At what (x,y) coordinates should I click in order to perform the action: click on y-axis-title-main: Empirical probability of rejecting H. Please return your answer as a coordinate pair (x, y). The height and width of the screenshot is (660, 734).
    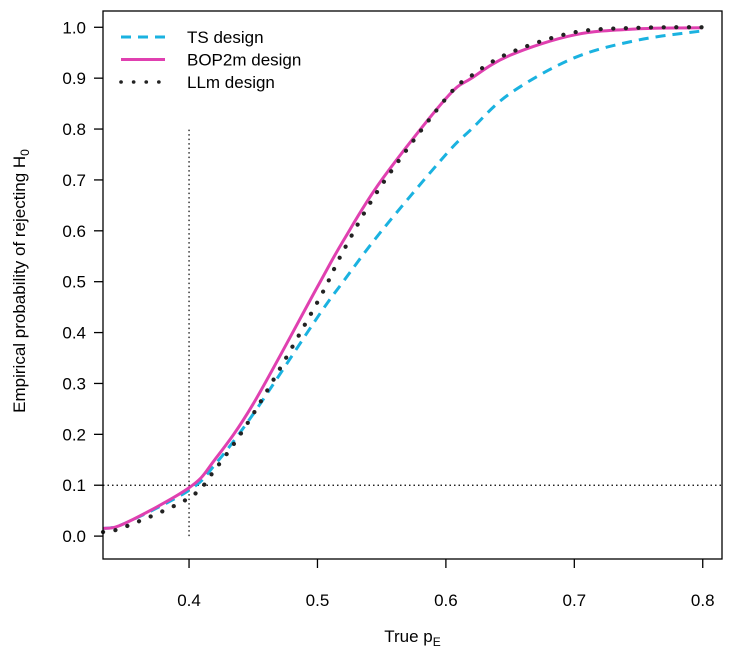
    Looking at the image, I should click on (19, 284).